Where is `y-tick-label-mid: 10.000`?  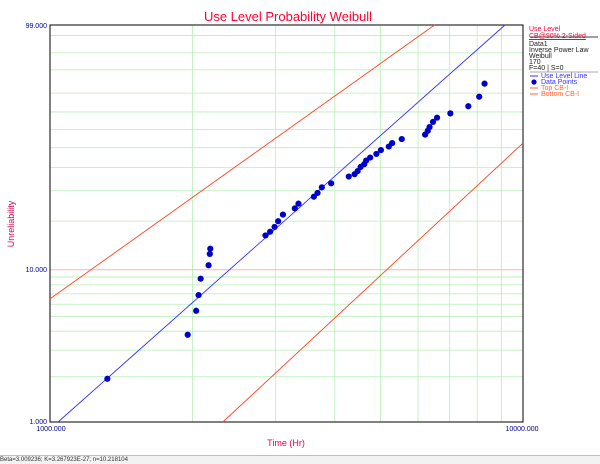
y-tick-label-mid: 10.000 is located at coordinates (37, 270).